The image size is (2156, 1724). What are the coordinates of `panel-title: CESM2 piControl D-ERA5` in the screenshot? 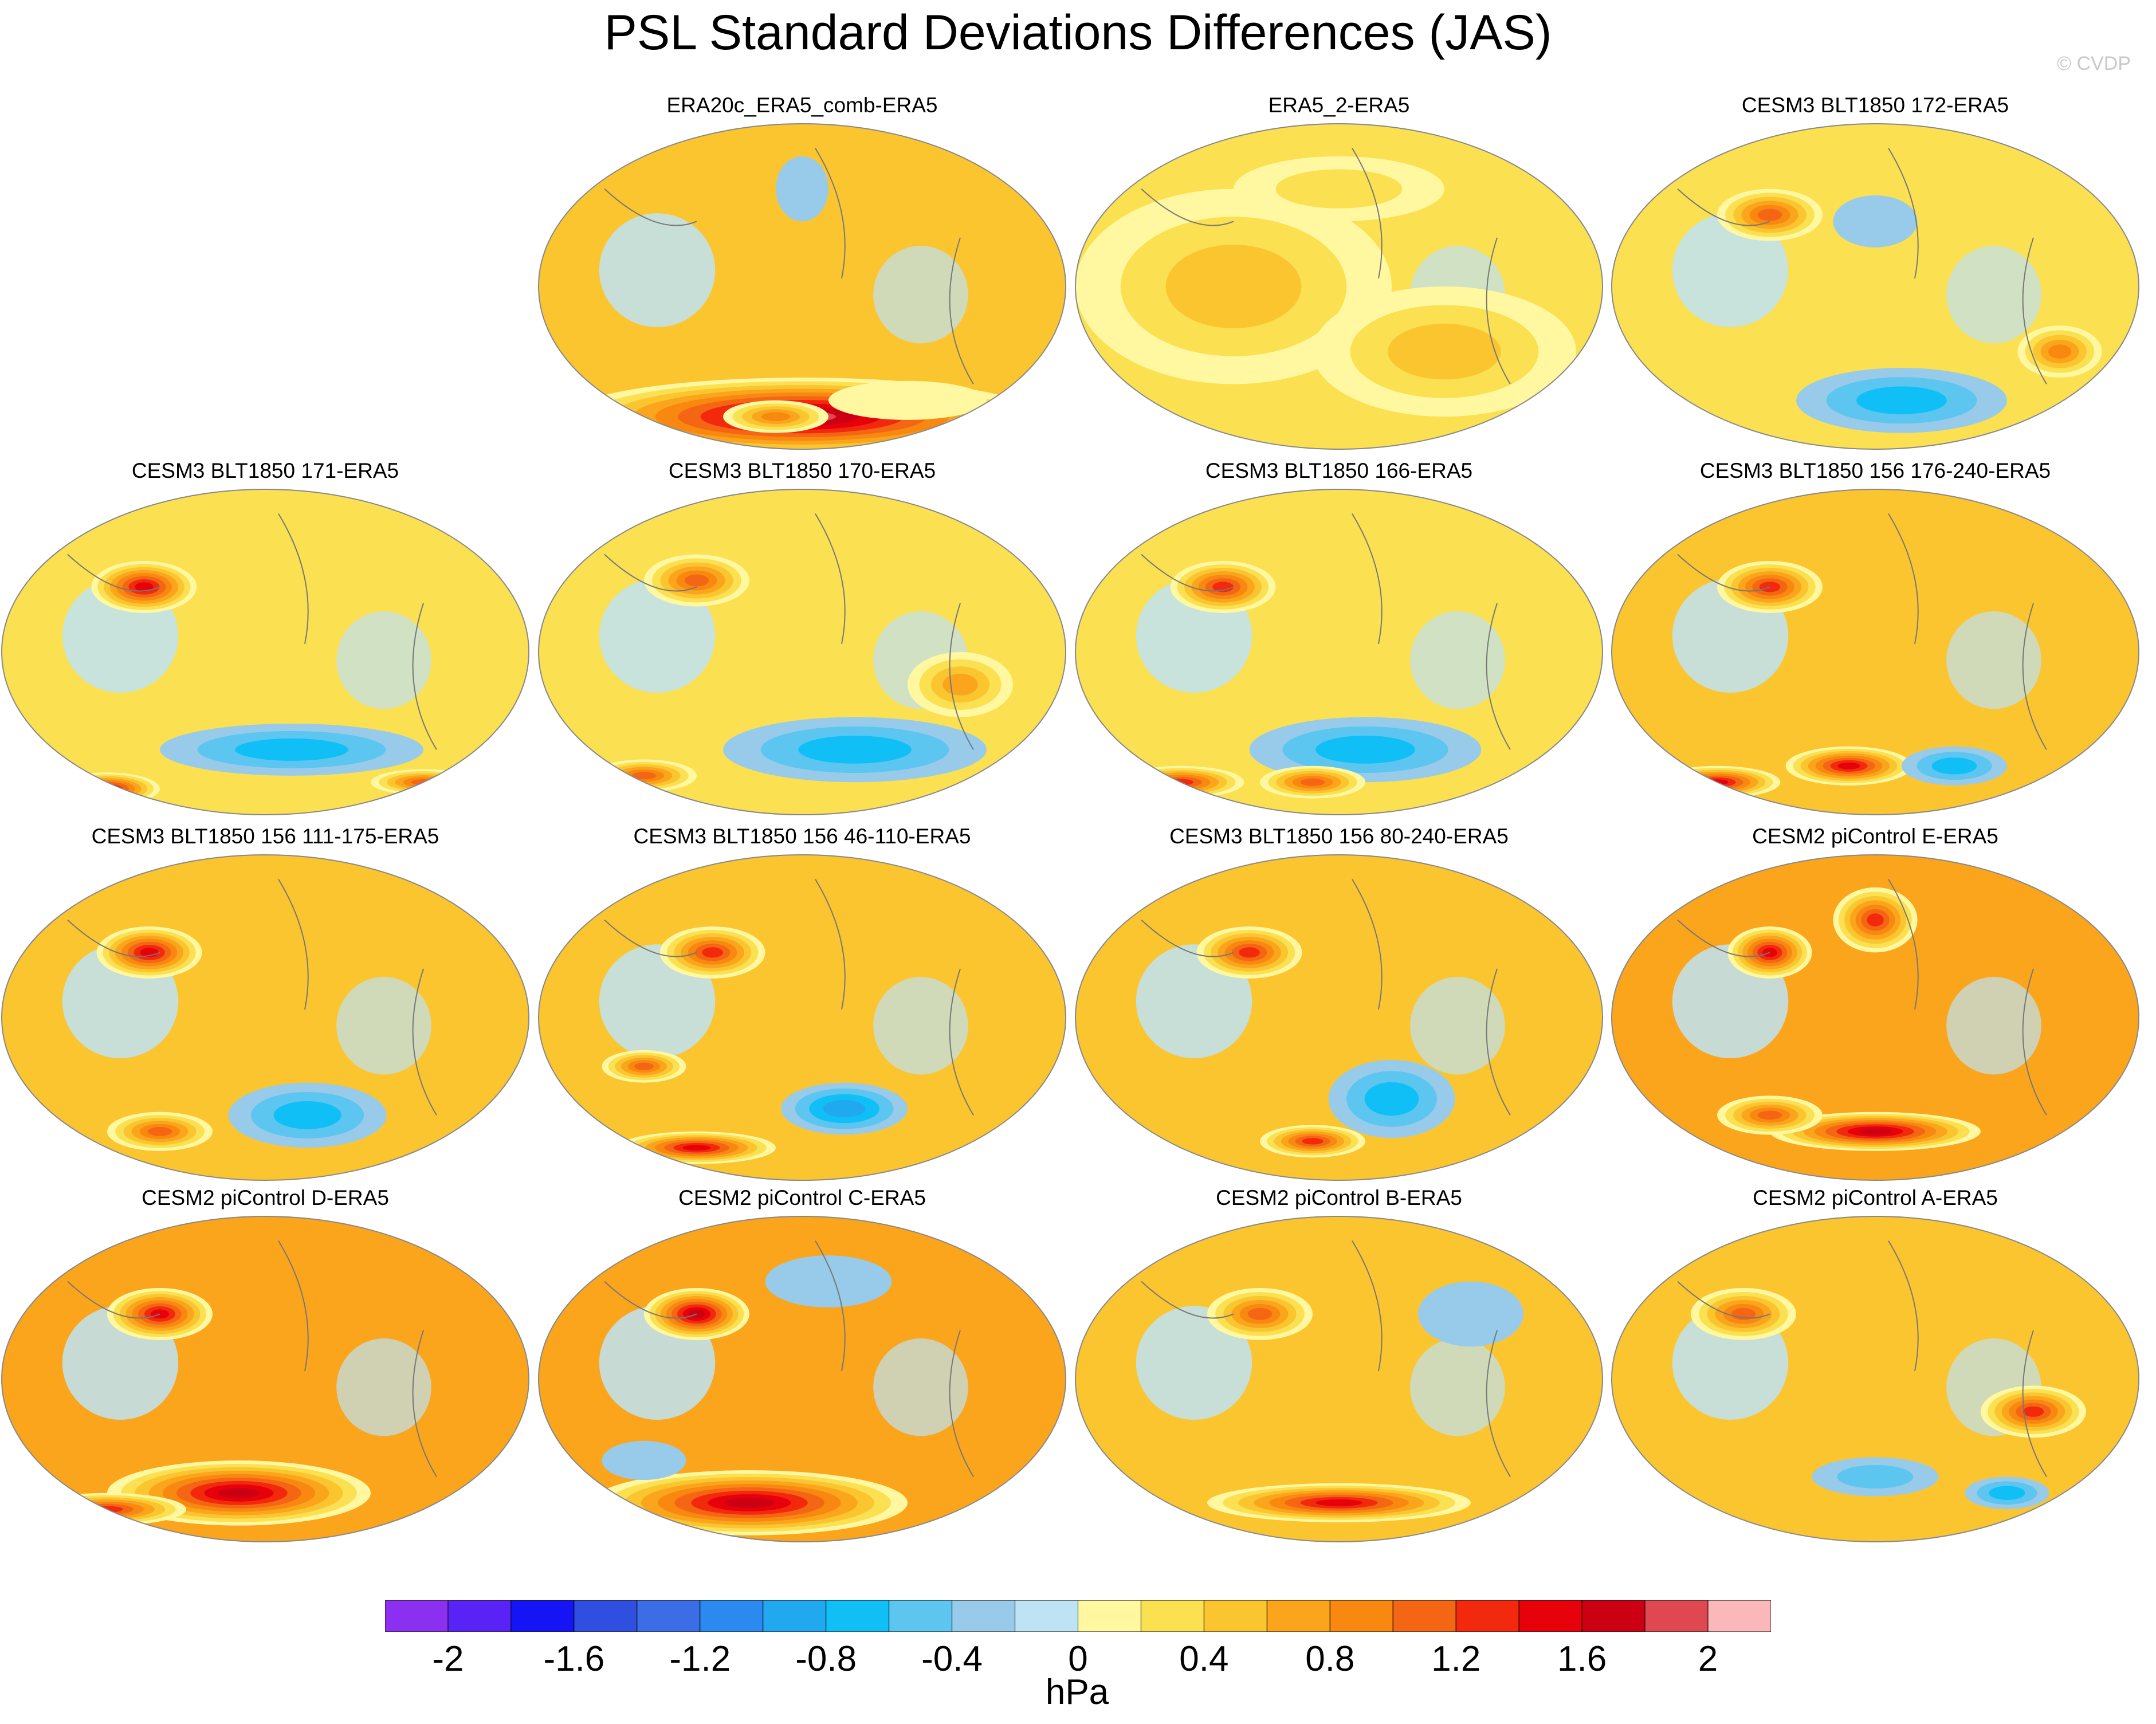 It's located at (265, 1198).